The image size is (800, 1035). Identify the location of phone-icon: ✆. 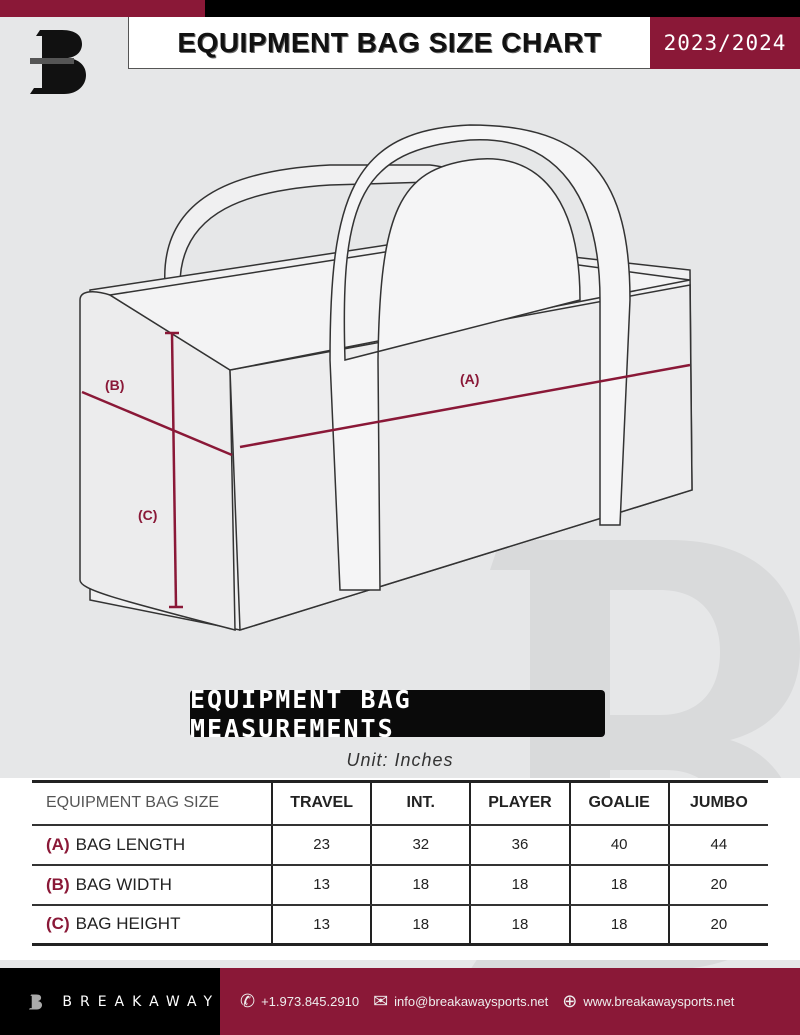
(248, 1001).